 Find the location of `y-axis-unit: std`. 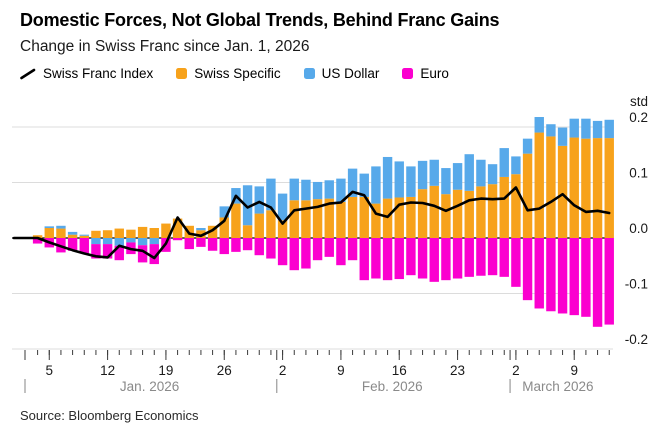

y-axis-unit: std is located at coordinates (639, 101).